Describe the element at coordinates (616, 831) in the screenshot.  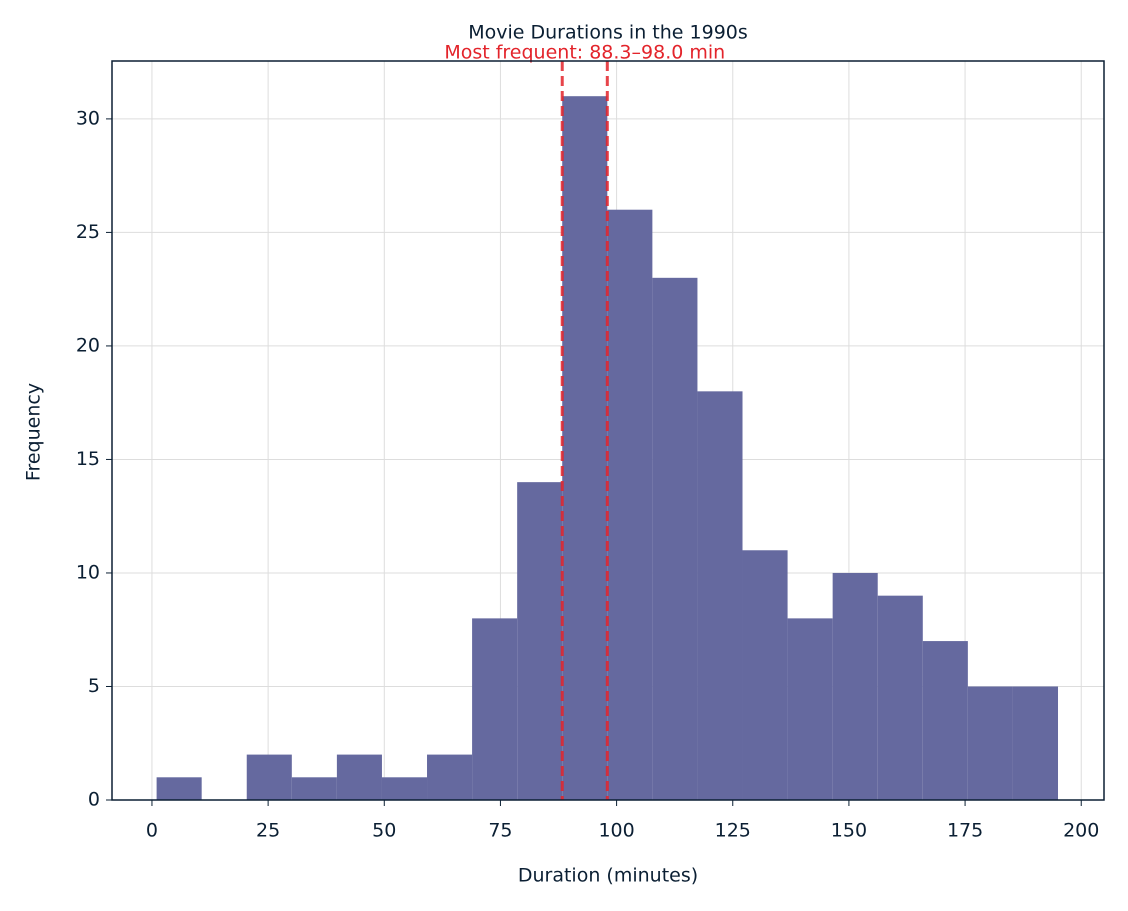
I see `x-tick-label: 100` at that location.